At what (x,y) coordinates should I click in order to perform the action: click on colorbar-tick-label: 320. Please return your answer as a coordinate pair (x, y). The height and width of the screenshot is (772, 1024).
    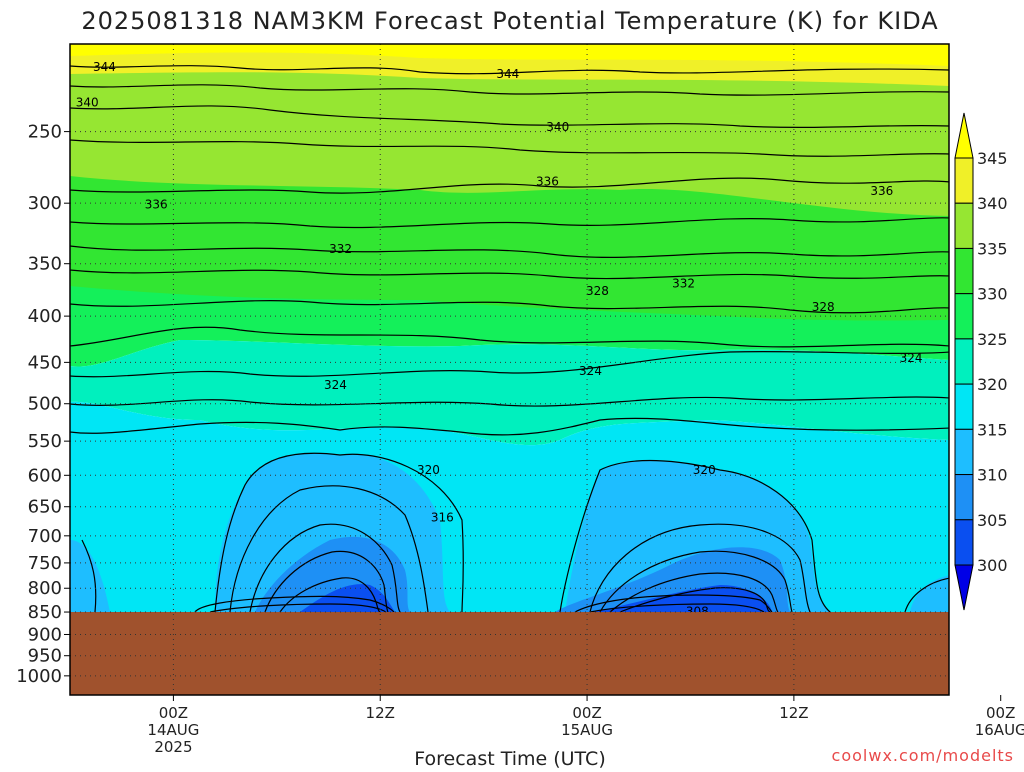
    Looking at the image, I should click on (992, 384).